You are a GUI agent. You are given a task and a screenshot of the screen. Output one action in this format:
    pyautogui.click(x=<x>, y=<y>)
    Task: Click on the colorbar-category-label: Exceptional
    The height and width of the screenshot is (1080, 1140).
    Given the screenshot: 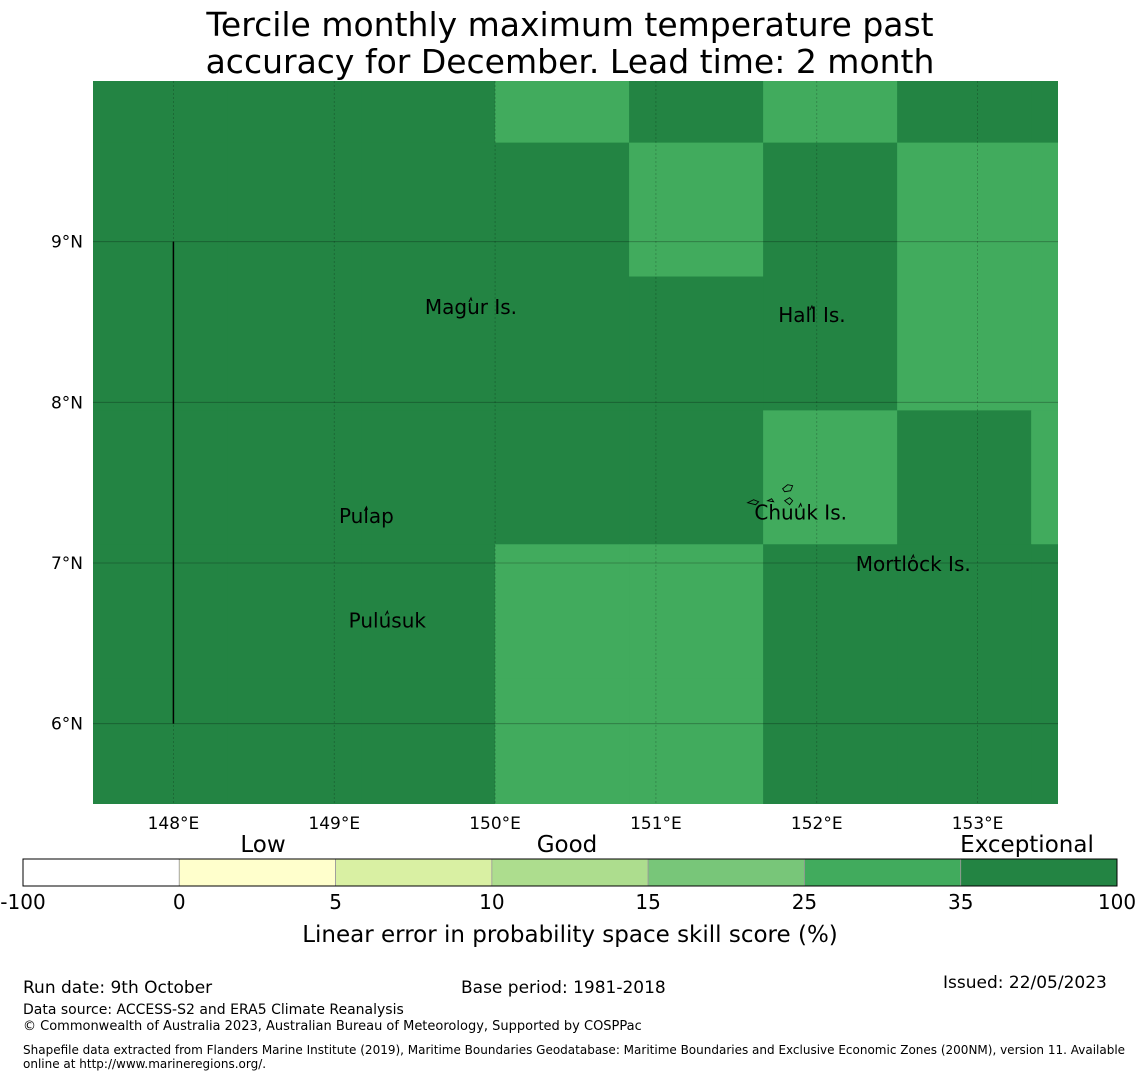 What is the action you would take?
    pyautogui.click(x=1027, y=845)
    